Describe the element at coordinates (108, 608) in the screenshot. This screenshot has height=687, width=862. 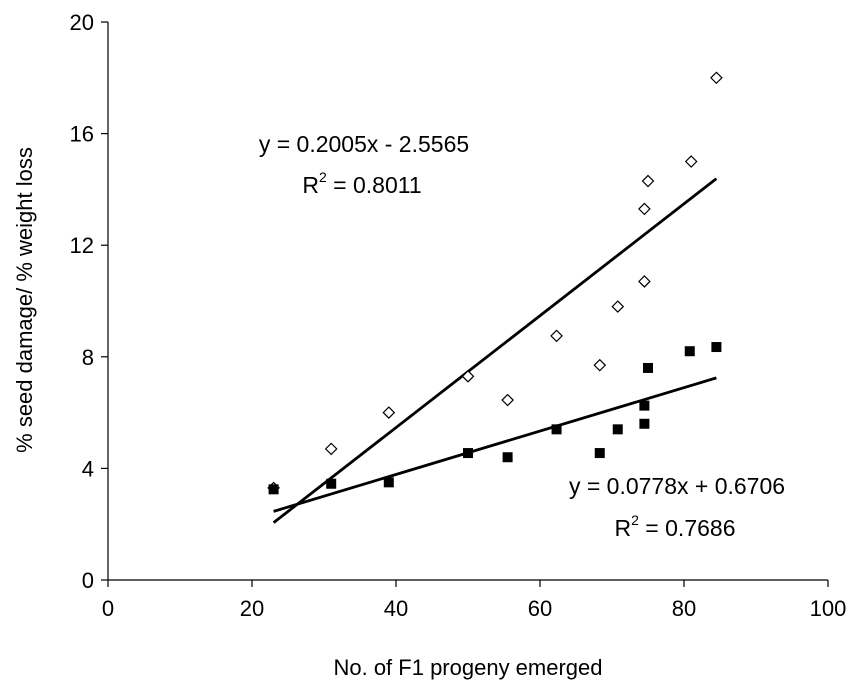
I see `x-tick-label: 0` at that location.